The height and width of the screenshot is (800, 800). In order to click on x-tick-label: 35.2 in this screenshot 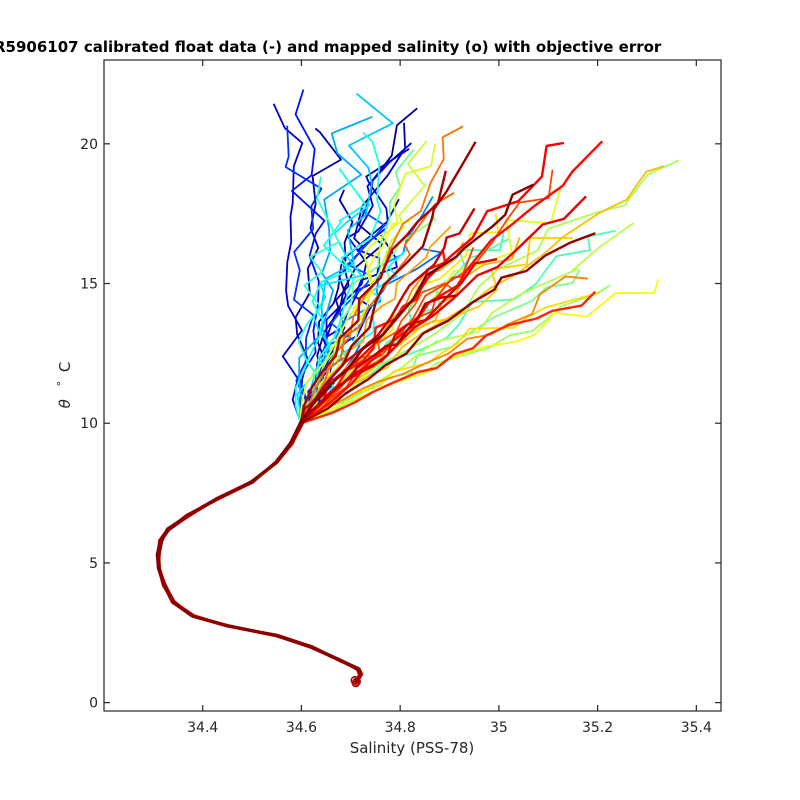, I will do `click(597, 728)`.